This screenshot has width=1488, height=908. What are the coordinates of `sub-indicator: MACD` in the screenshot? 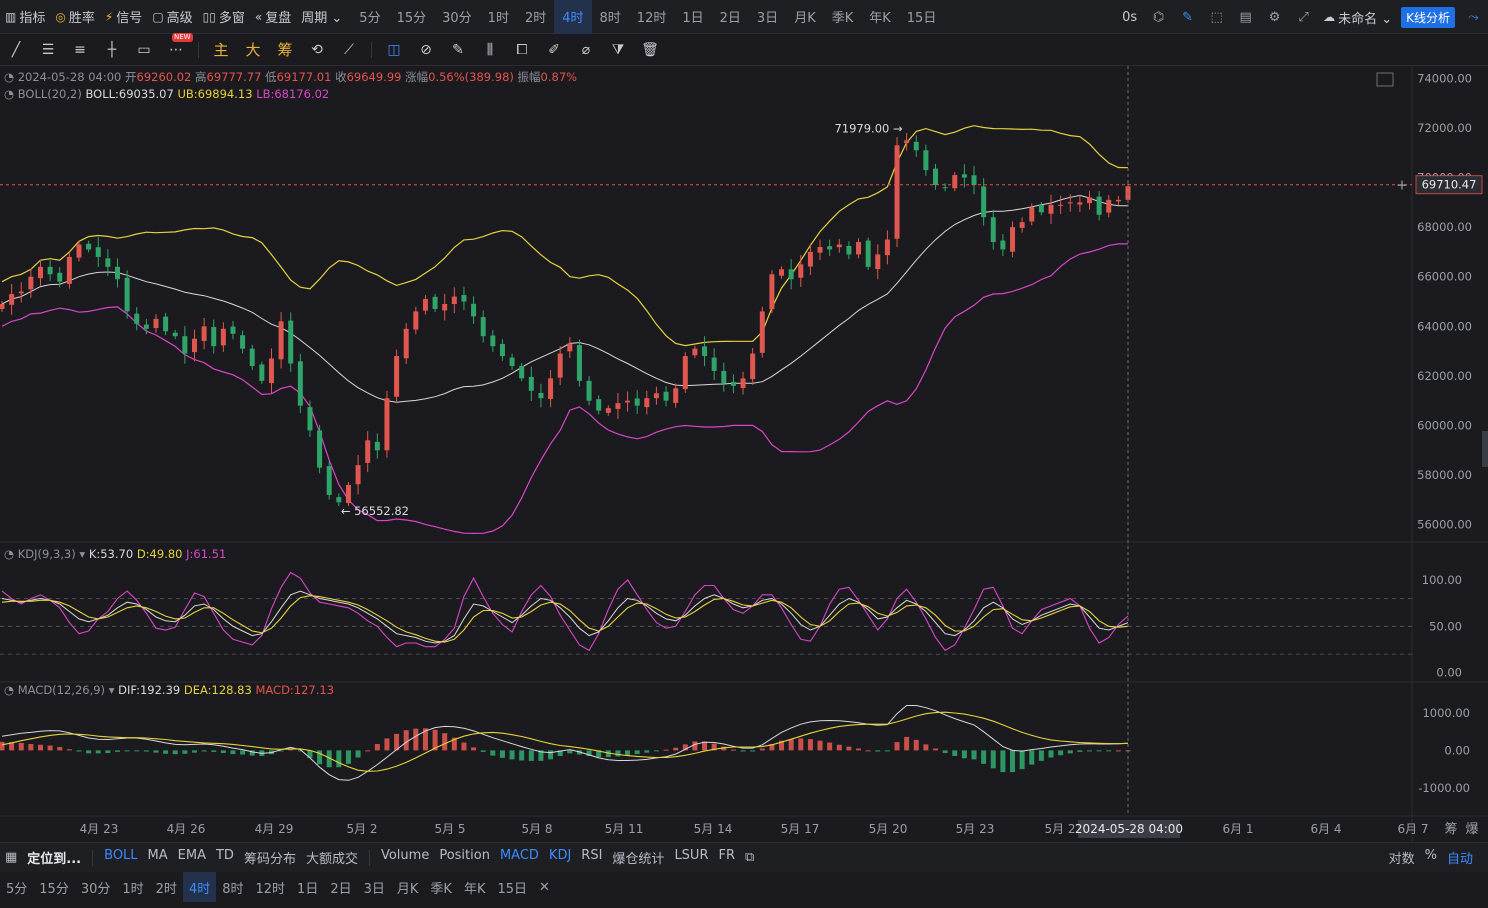 It's located at (519, 855).